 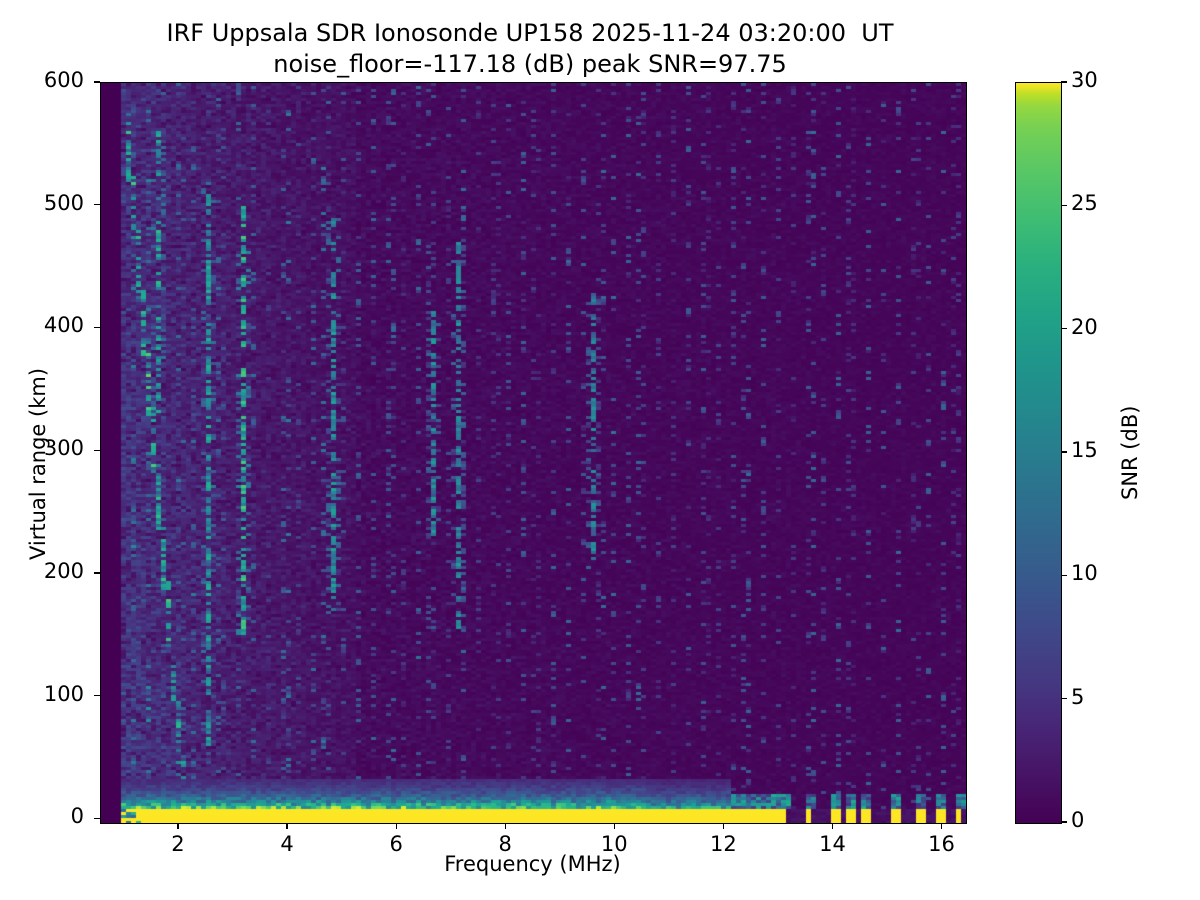 What do you see at coordinates (63, 693) in the screenshot?
I see `y-tick-label: 100` at bounding box center [63, 693].